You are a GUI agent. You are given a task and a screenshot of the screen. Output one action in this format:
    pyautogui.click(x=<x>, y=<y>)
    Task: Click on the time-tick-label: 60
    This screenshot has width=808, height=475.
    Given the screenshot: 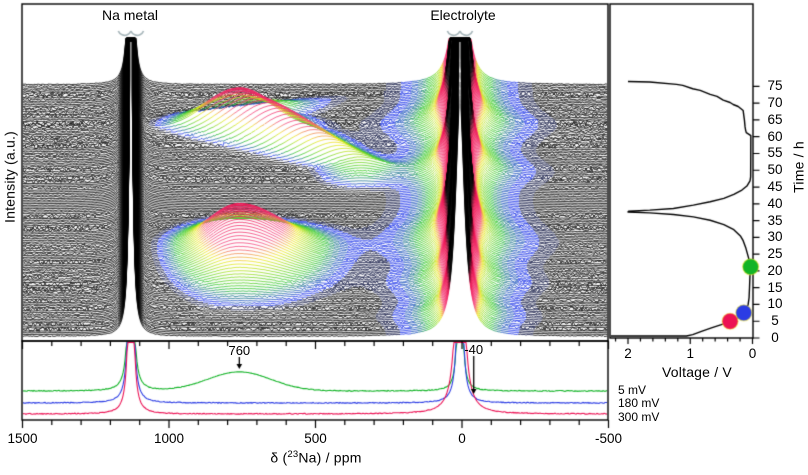 What is the action you would take?
    pyautogui.click(x=775, y=136)
    